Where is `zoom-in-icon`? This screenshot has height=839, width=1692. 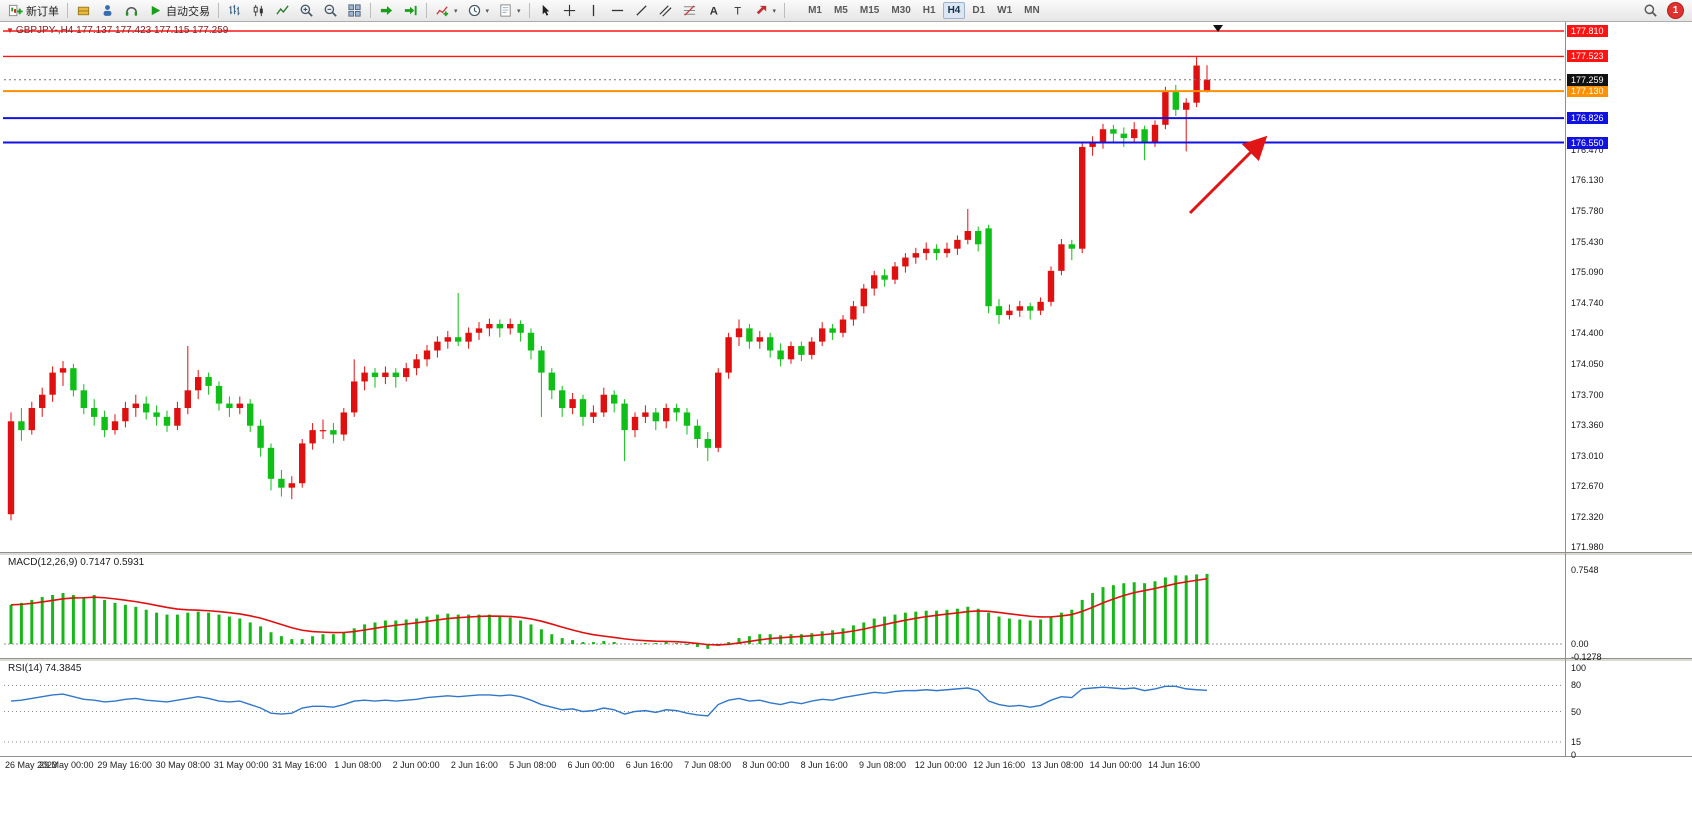 zoom-in-icon is located at coordinates (306, 10).